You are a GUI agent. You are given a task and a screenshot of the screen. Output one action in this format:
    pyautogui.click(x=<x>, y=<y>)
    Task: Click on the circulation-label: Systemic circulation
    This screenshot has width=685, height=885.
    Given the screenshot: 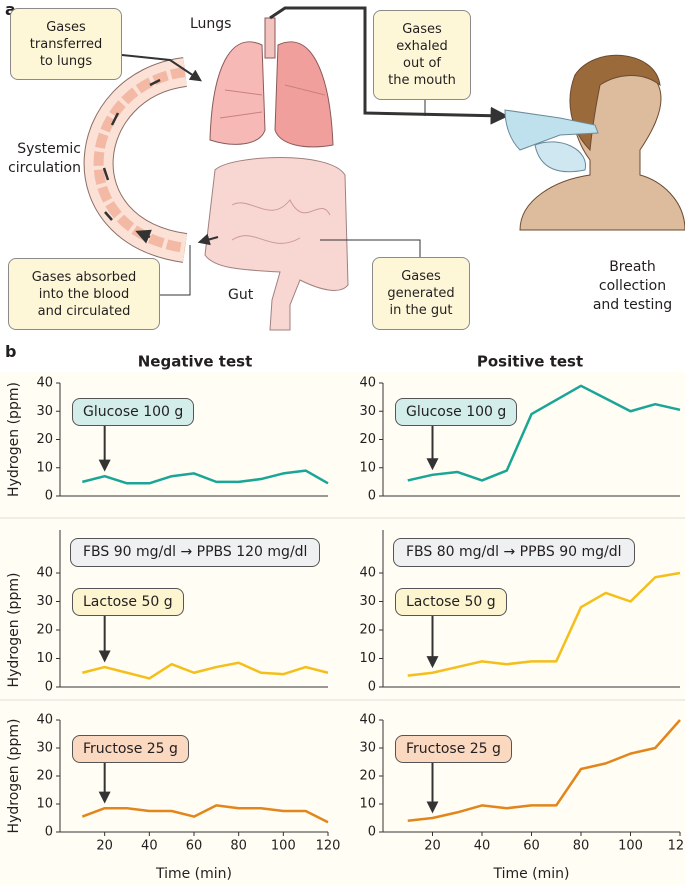 What is the action you would take?
    pyautogui.click(x=44, y=158)
    